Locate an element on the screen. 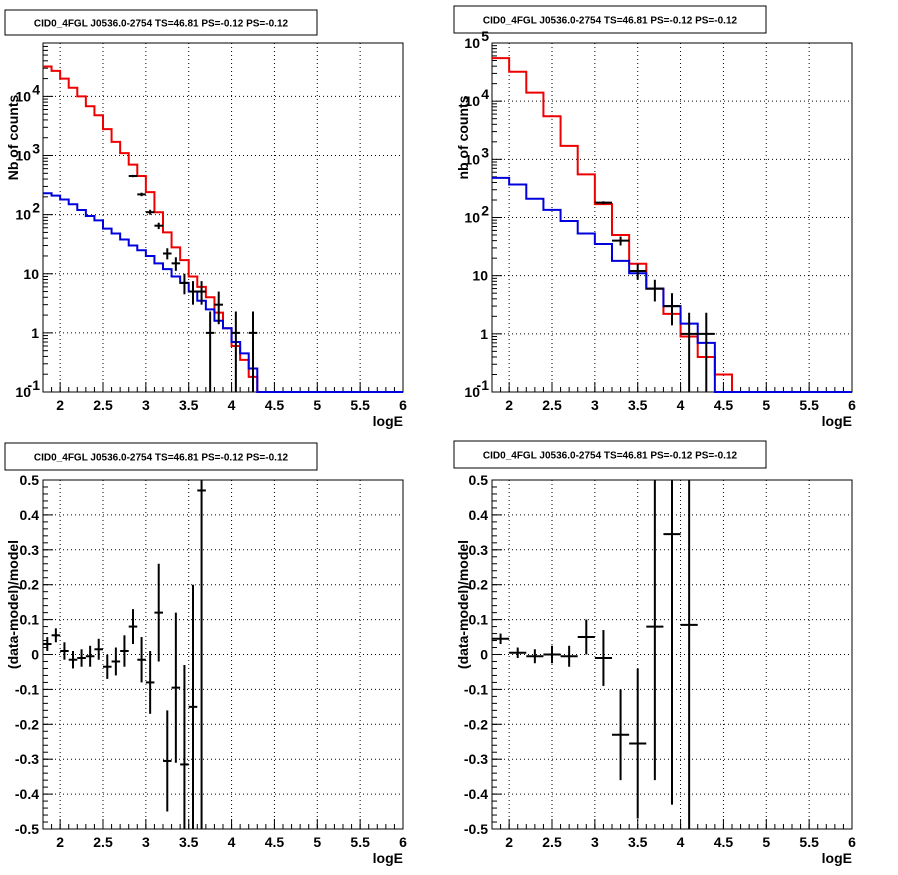  series-blue-histogram is located at coordinates (223, 292).